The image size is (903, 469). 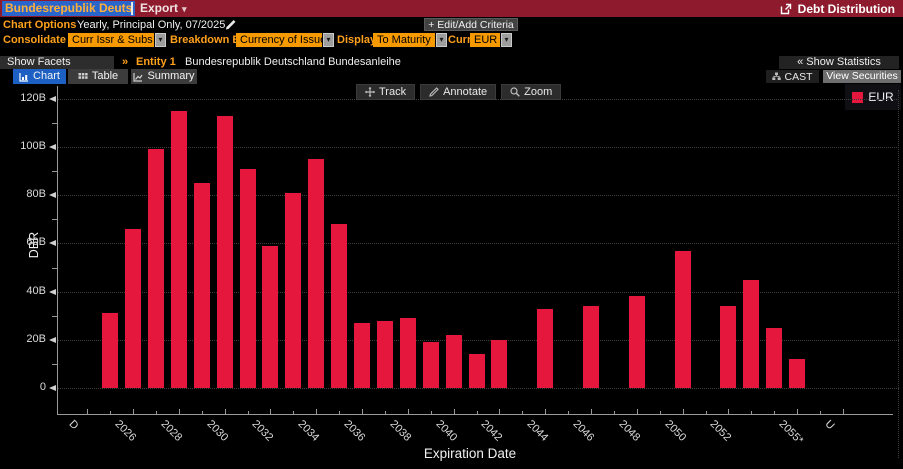 I want to click on bar-2035, so click(x=339, y=306).